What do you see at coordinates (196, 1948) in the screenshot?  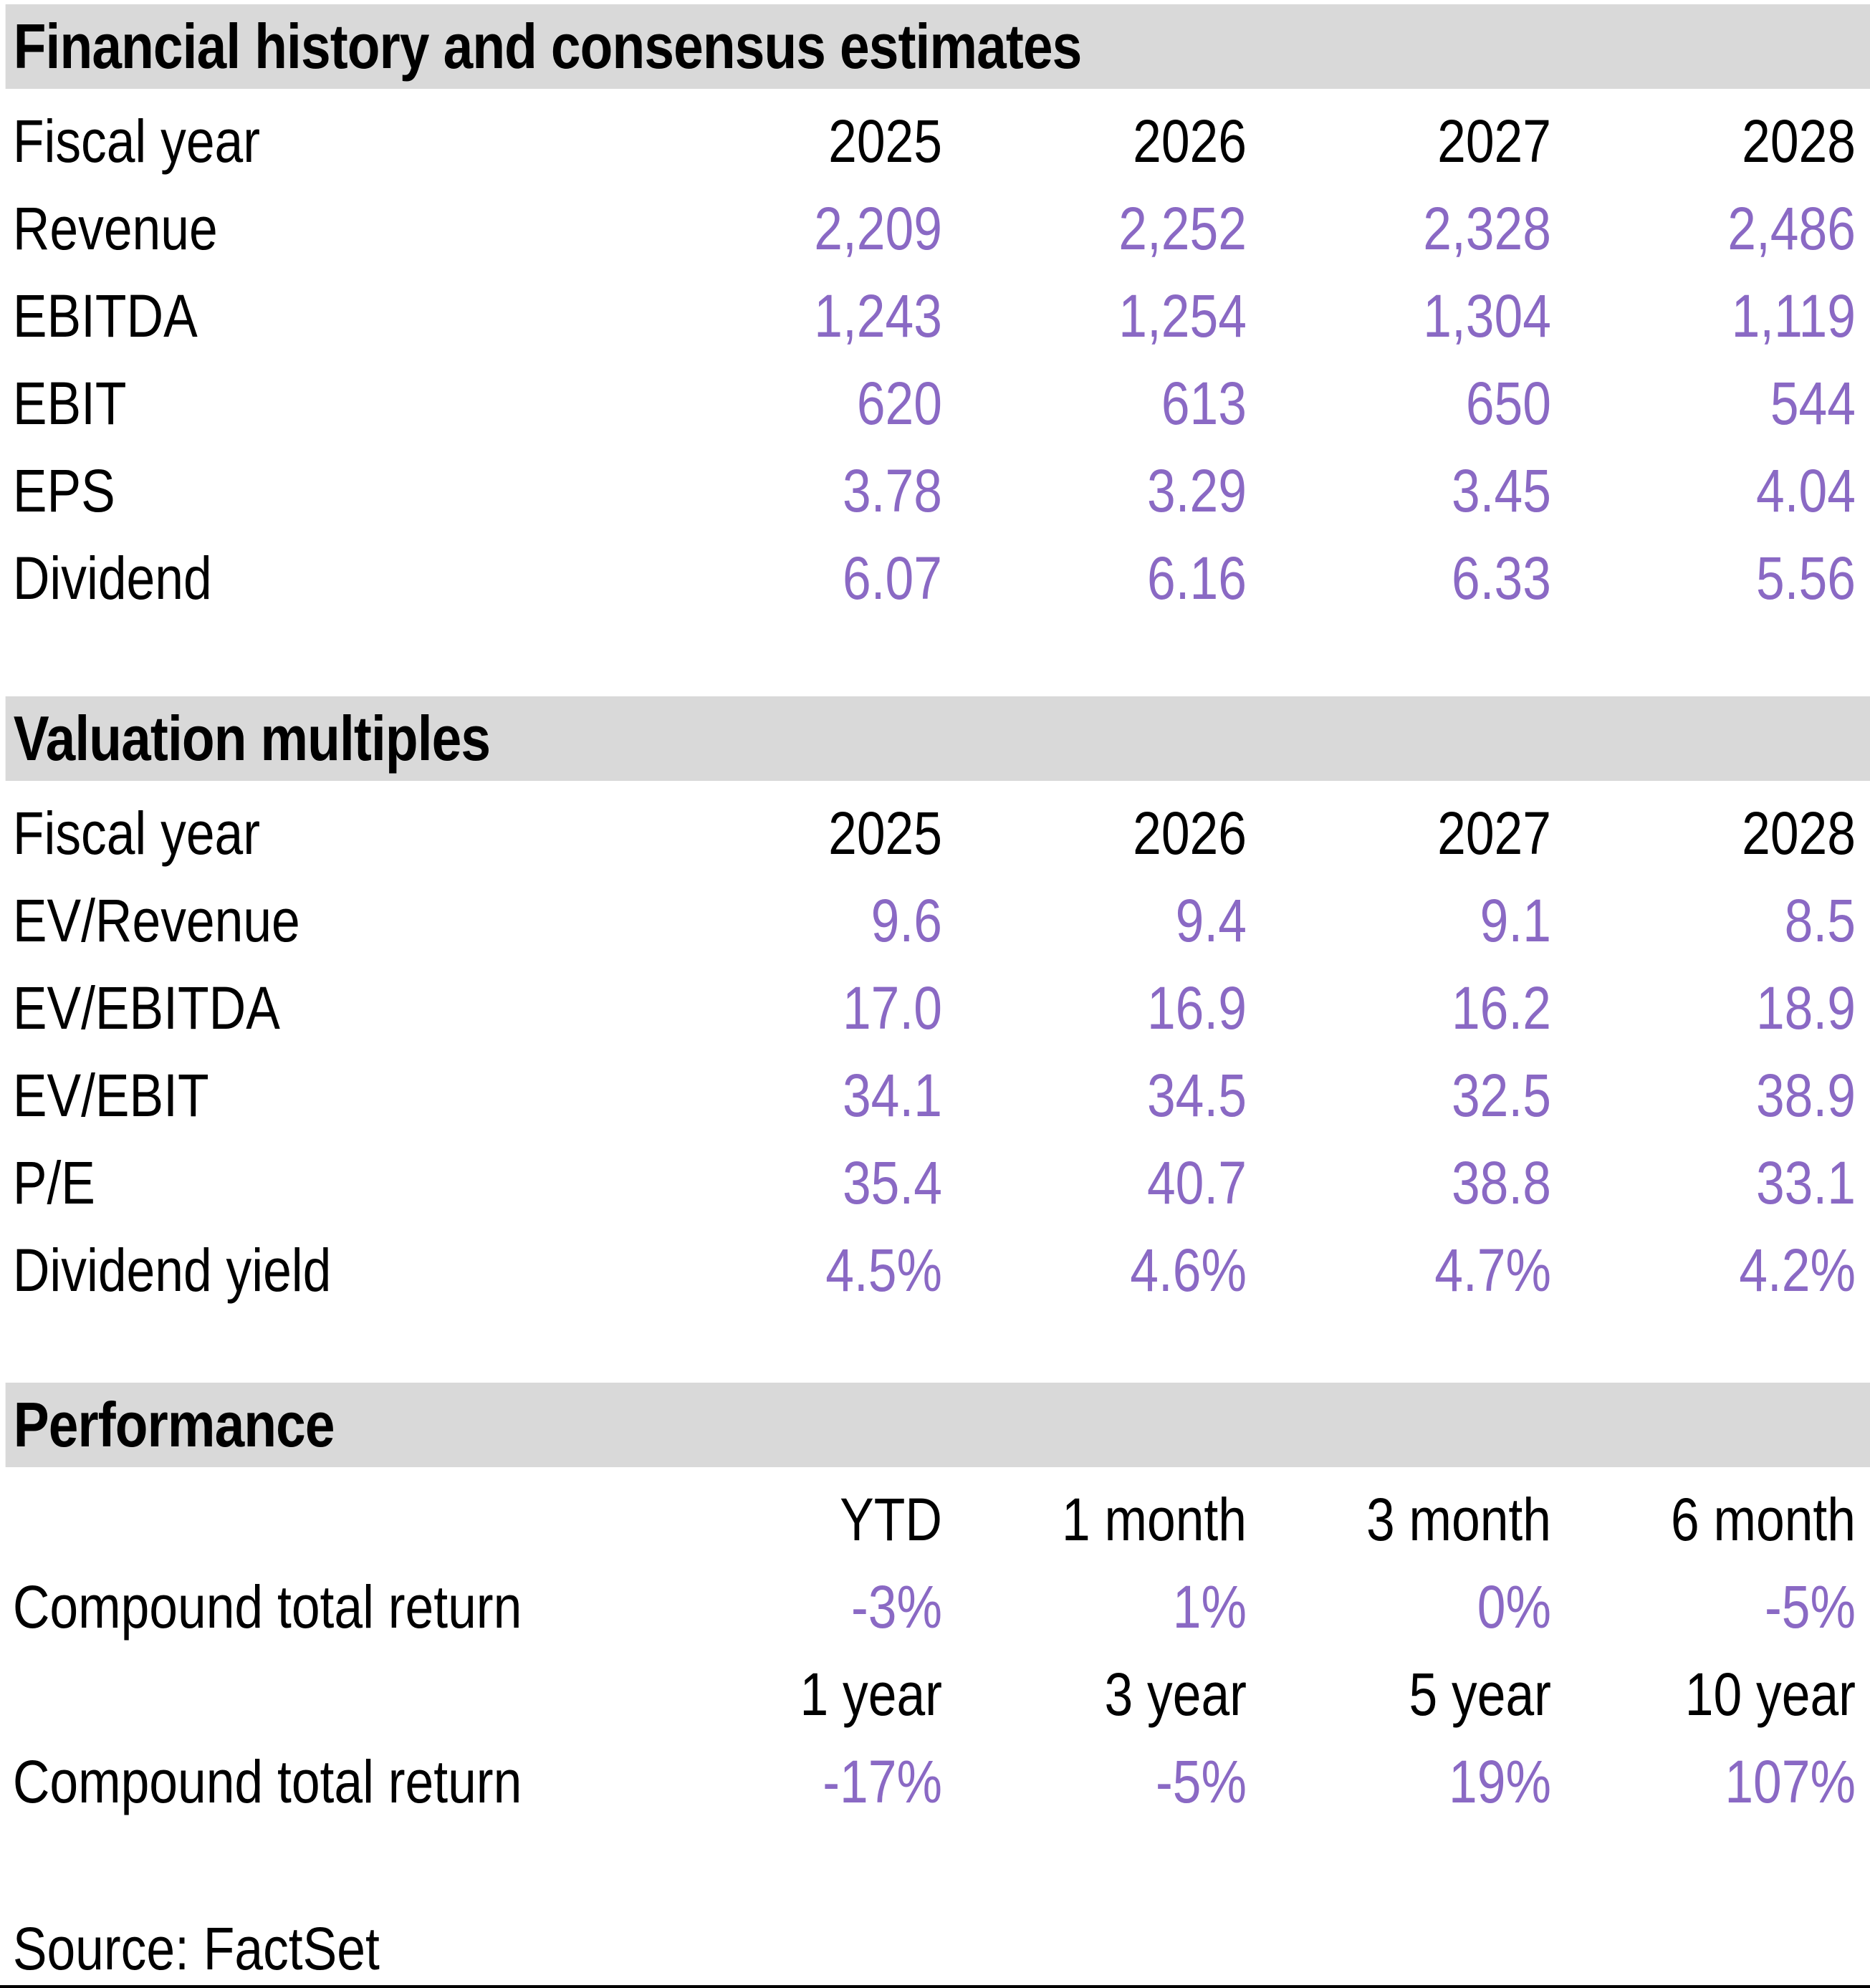 I see `source-note: Source: FactSet` at bounding box center [196, 1948].